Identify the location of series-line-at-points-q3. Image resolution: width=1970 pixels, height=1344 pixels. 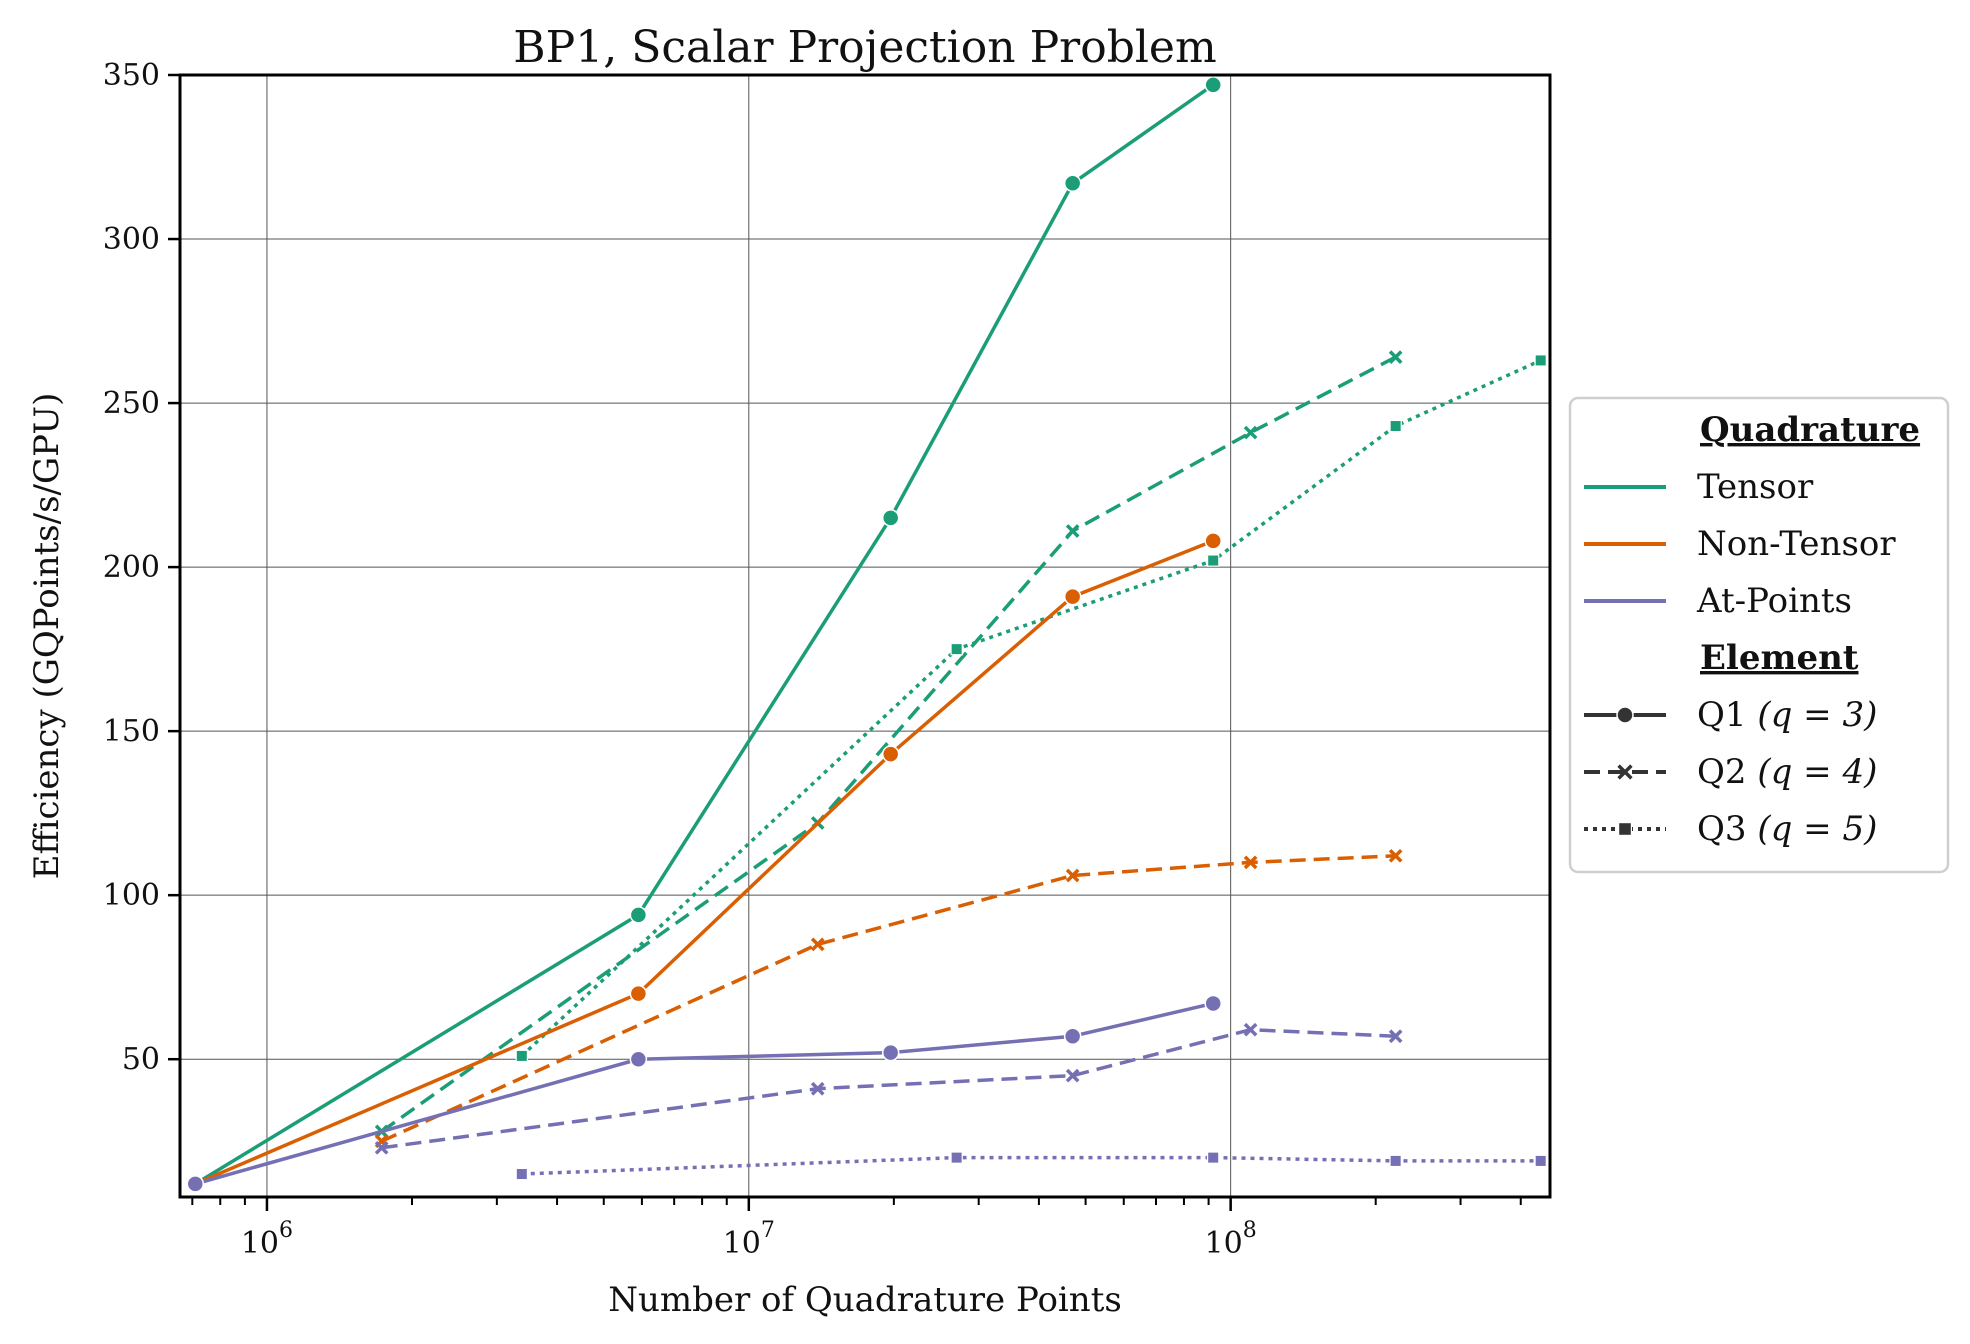
(1031, 1165).